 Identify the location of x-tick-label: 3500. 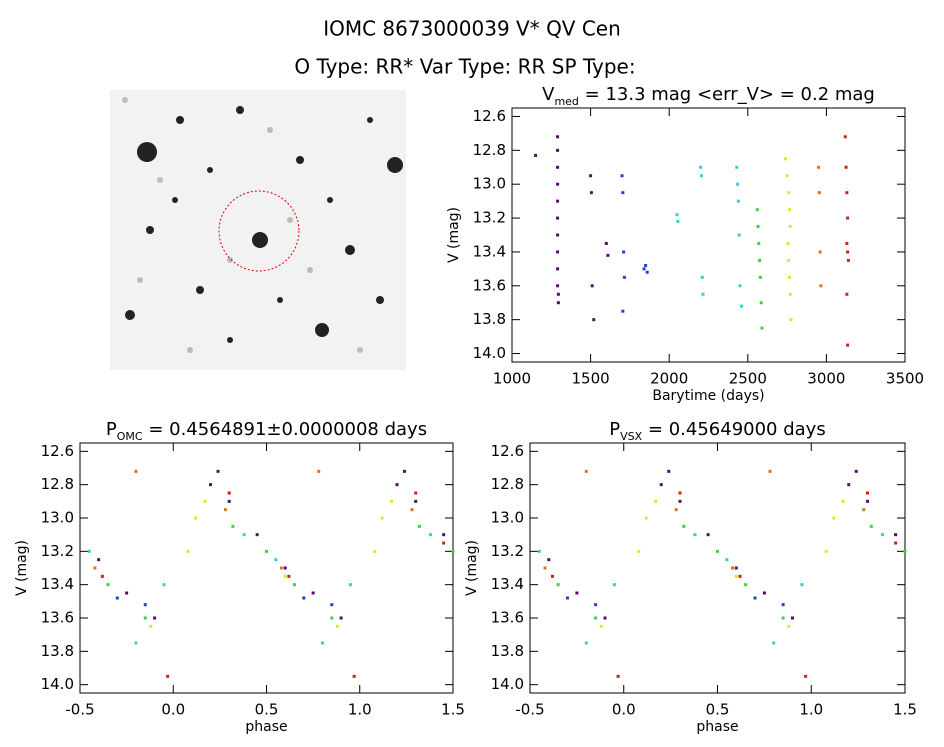
(905, 379).